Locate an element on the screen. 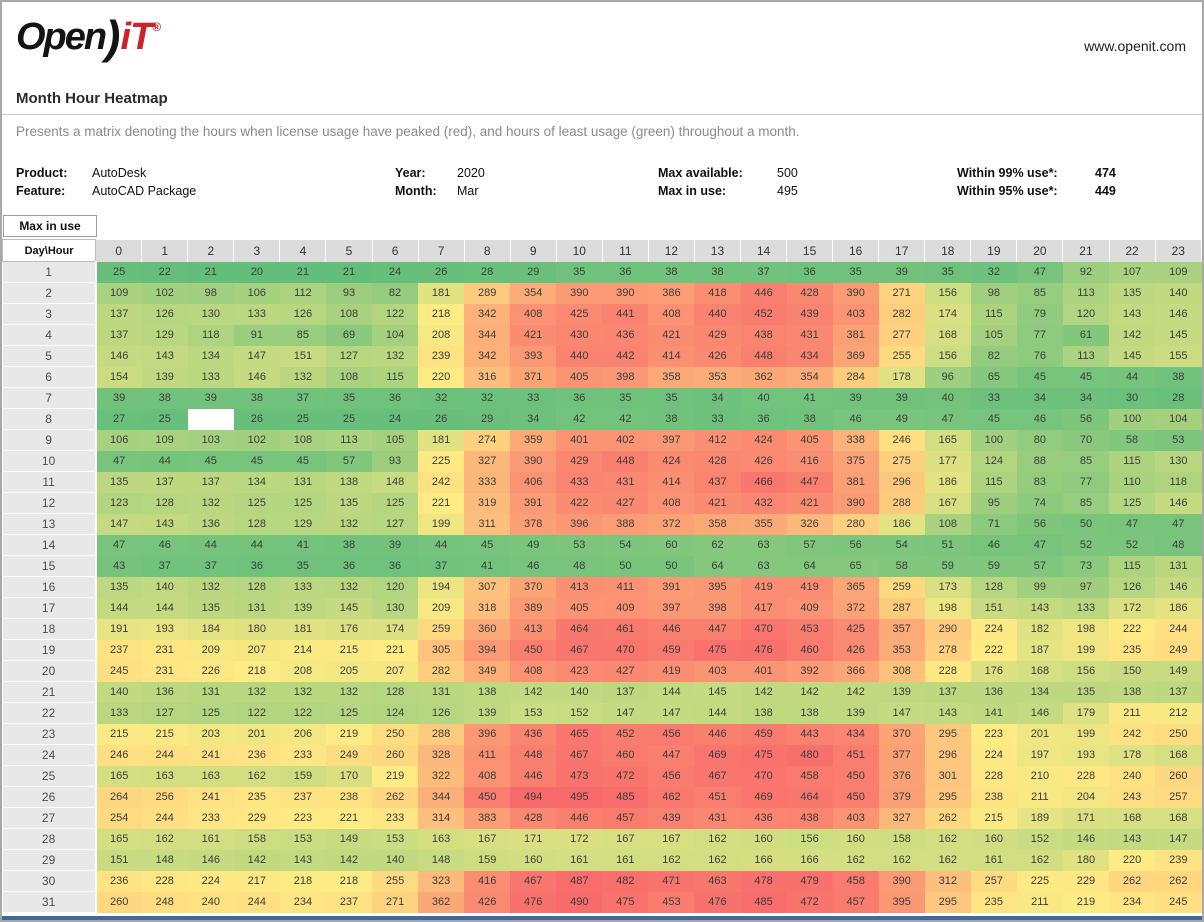  heatmap-cell-d22-h9: 153 is located at coordinates (533, 713).